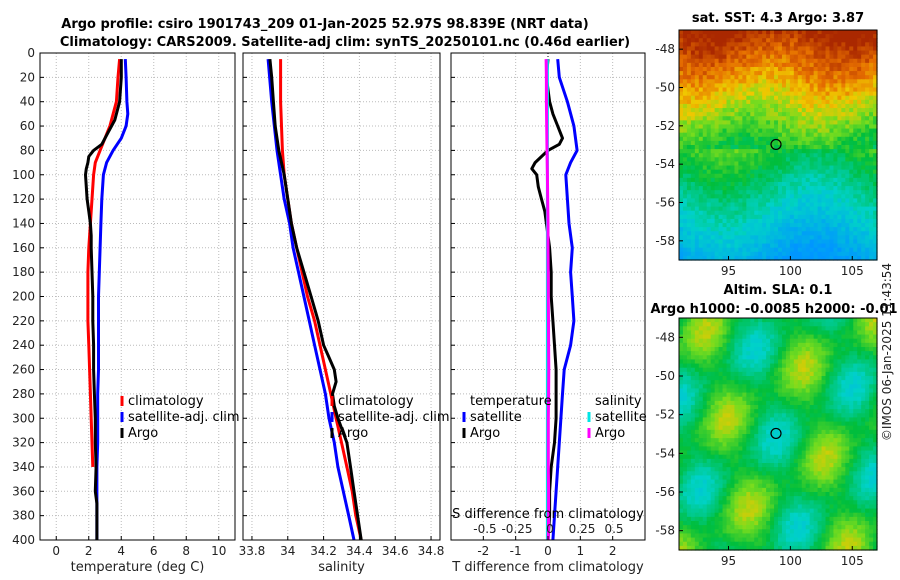 The width and height of the screenshot is (900, 580). What do you see at coordinates (23, 248) in the screenshot?
I see `y-tick-label: 160` at bounding box center [23, 248].